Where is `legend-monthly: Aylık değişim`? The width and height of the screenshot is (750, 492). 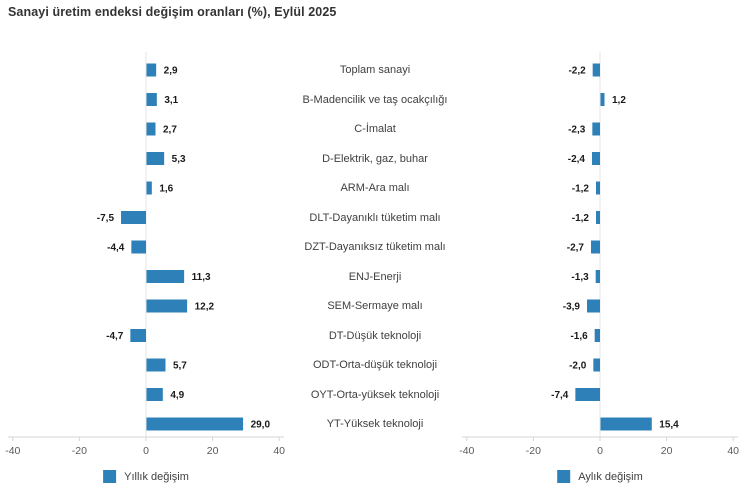 legend-monthly: Aylık değişim is located at coordinates (600, 476).